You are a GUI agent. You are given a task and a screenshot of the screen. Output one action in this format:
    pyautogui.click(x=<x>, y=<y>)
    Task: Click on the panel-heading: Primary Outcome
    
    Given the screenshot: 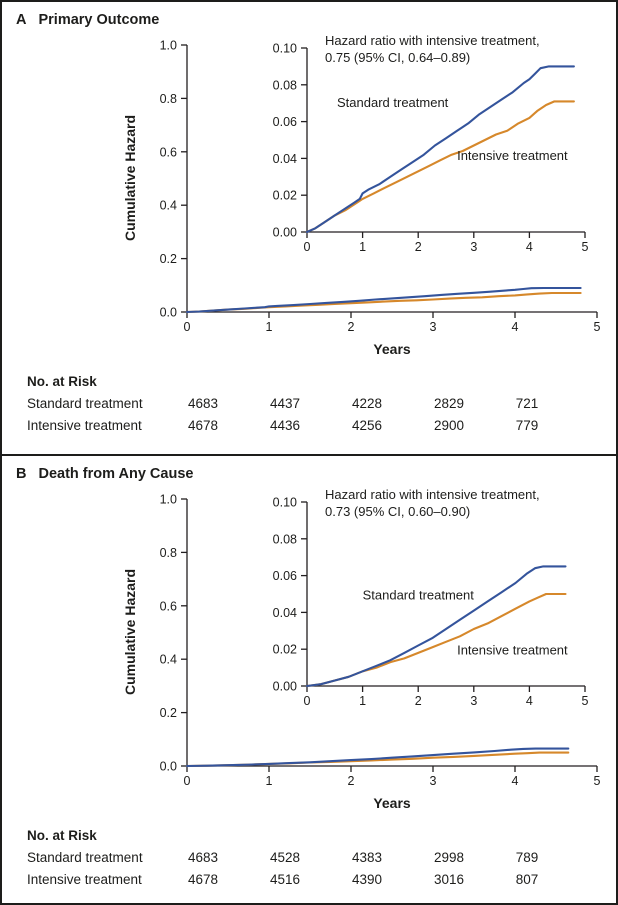 What is the action you would take?
    pyautogui.click(x=99, y=20)
    